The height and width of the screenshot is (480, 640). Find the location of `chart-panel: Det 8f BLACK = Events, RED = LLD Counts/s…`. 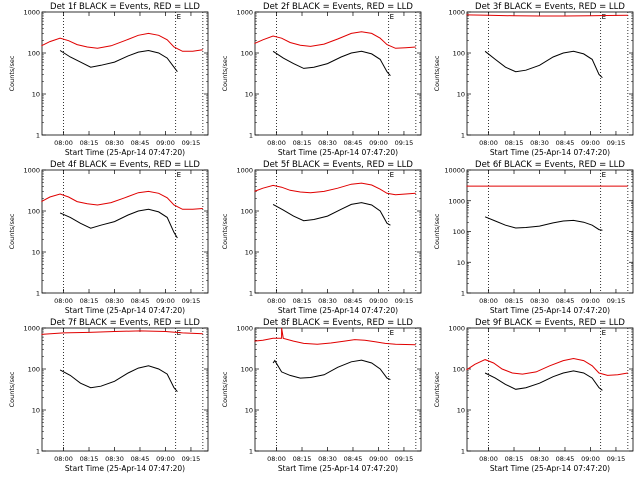

chart-panel: Det 8f BLACK = Events, RED = LLD Counts/s… is located at coordinates (321, 395).